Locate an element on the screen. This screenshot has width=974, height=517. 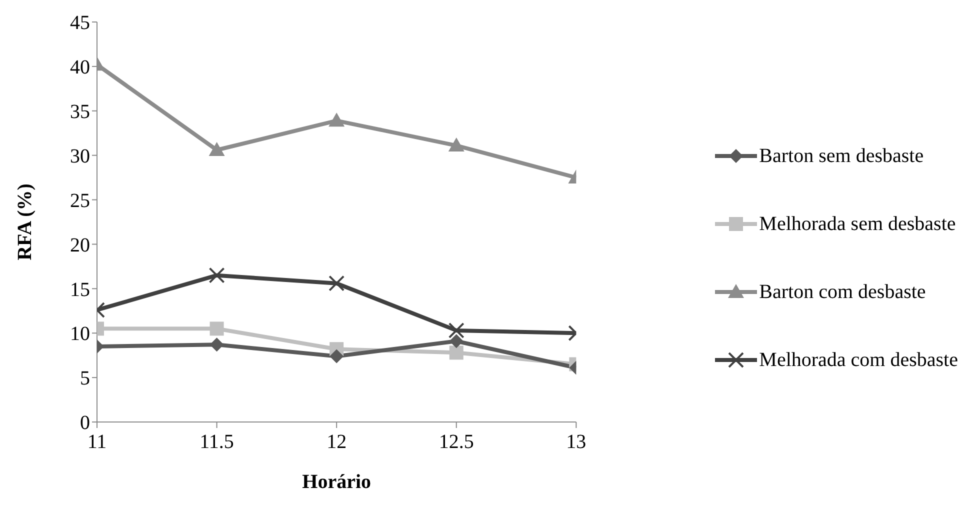
y-tick-label: 45 is located at coordinates (80, 23).